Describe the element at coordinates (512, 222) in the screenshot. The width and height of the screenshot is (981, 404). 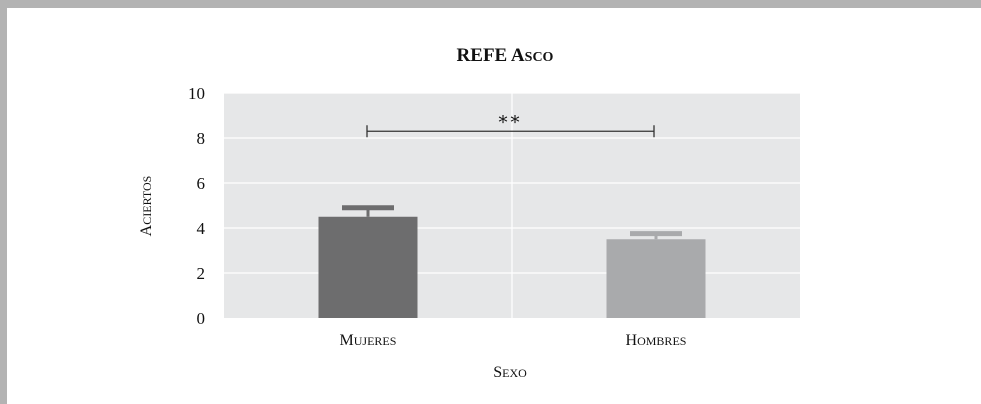
I see `error-bars` at that location.